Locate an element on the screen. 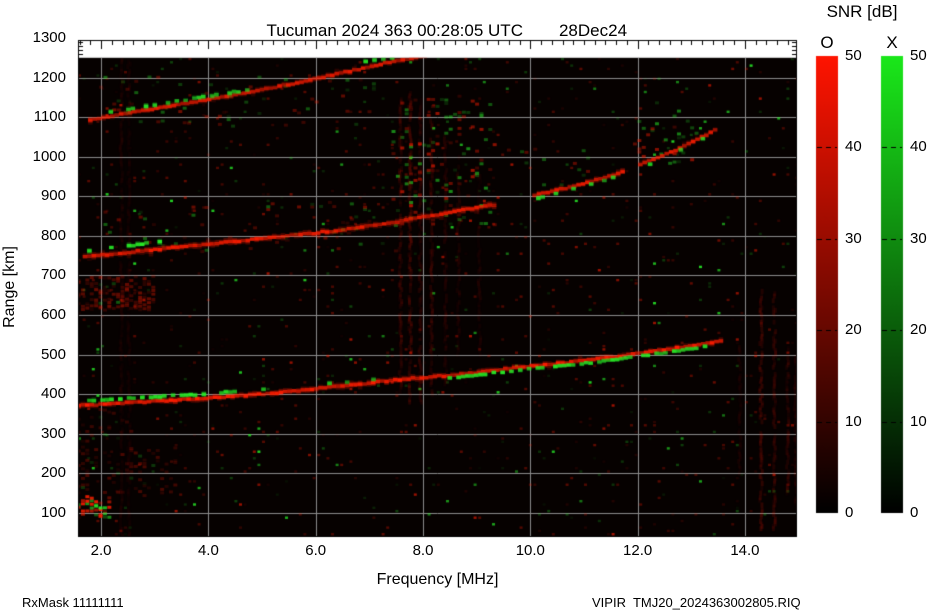  y-tick-label: 300 is located at coordinates (53, 433).